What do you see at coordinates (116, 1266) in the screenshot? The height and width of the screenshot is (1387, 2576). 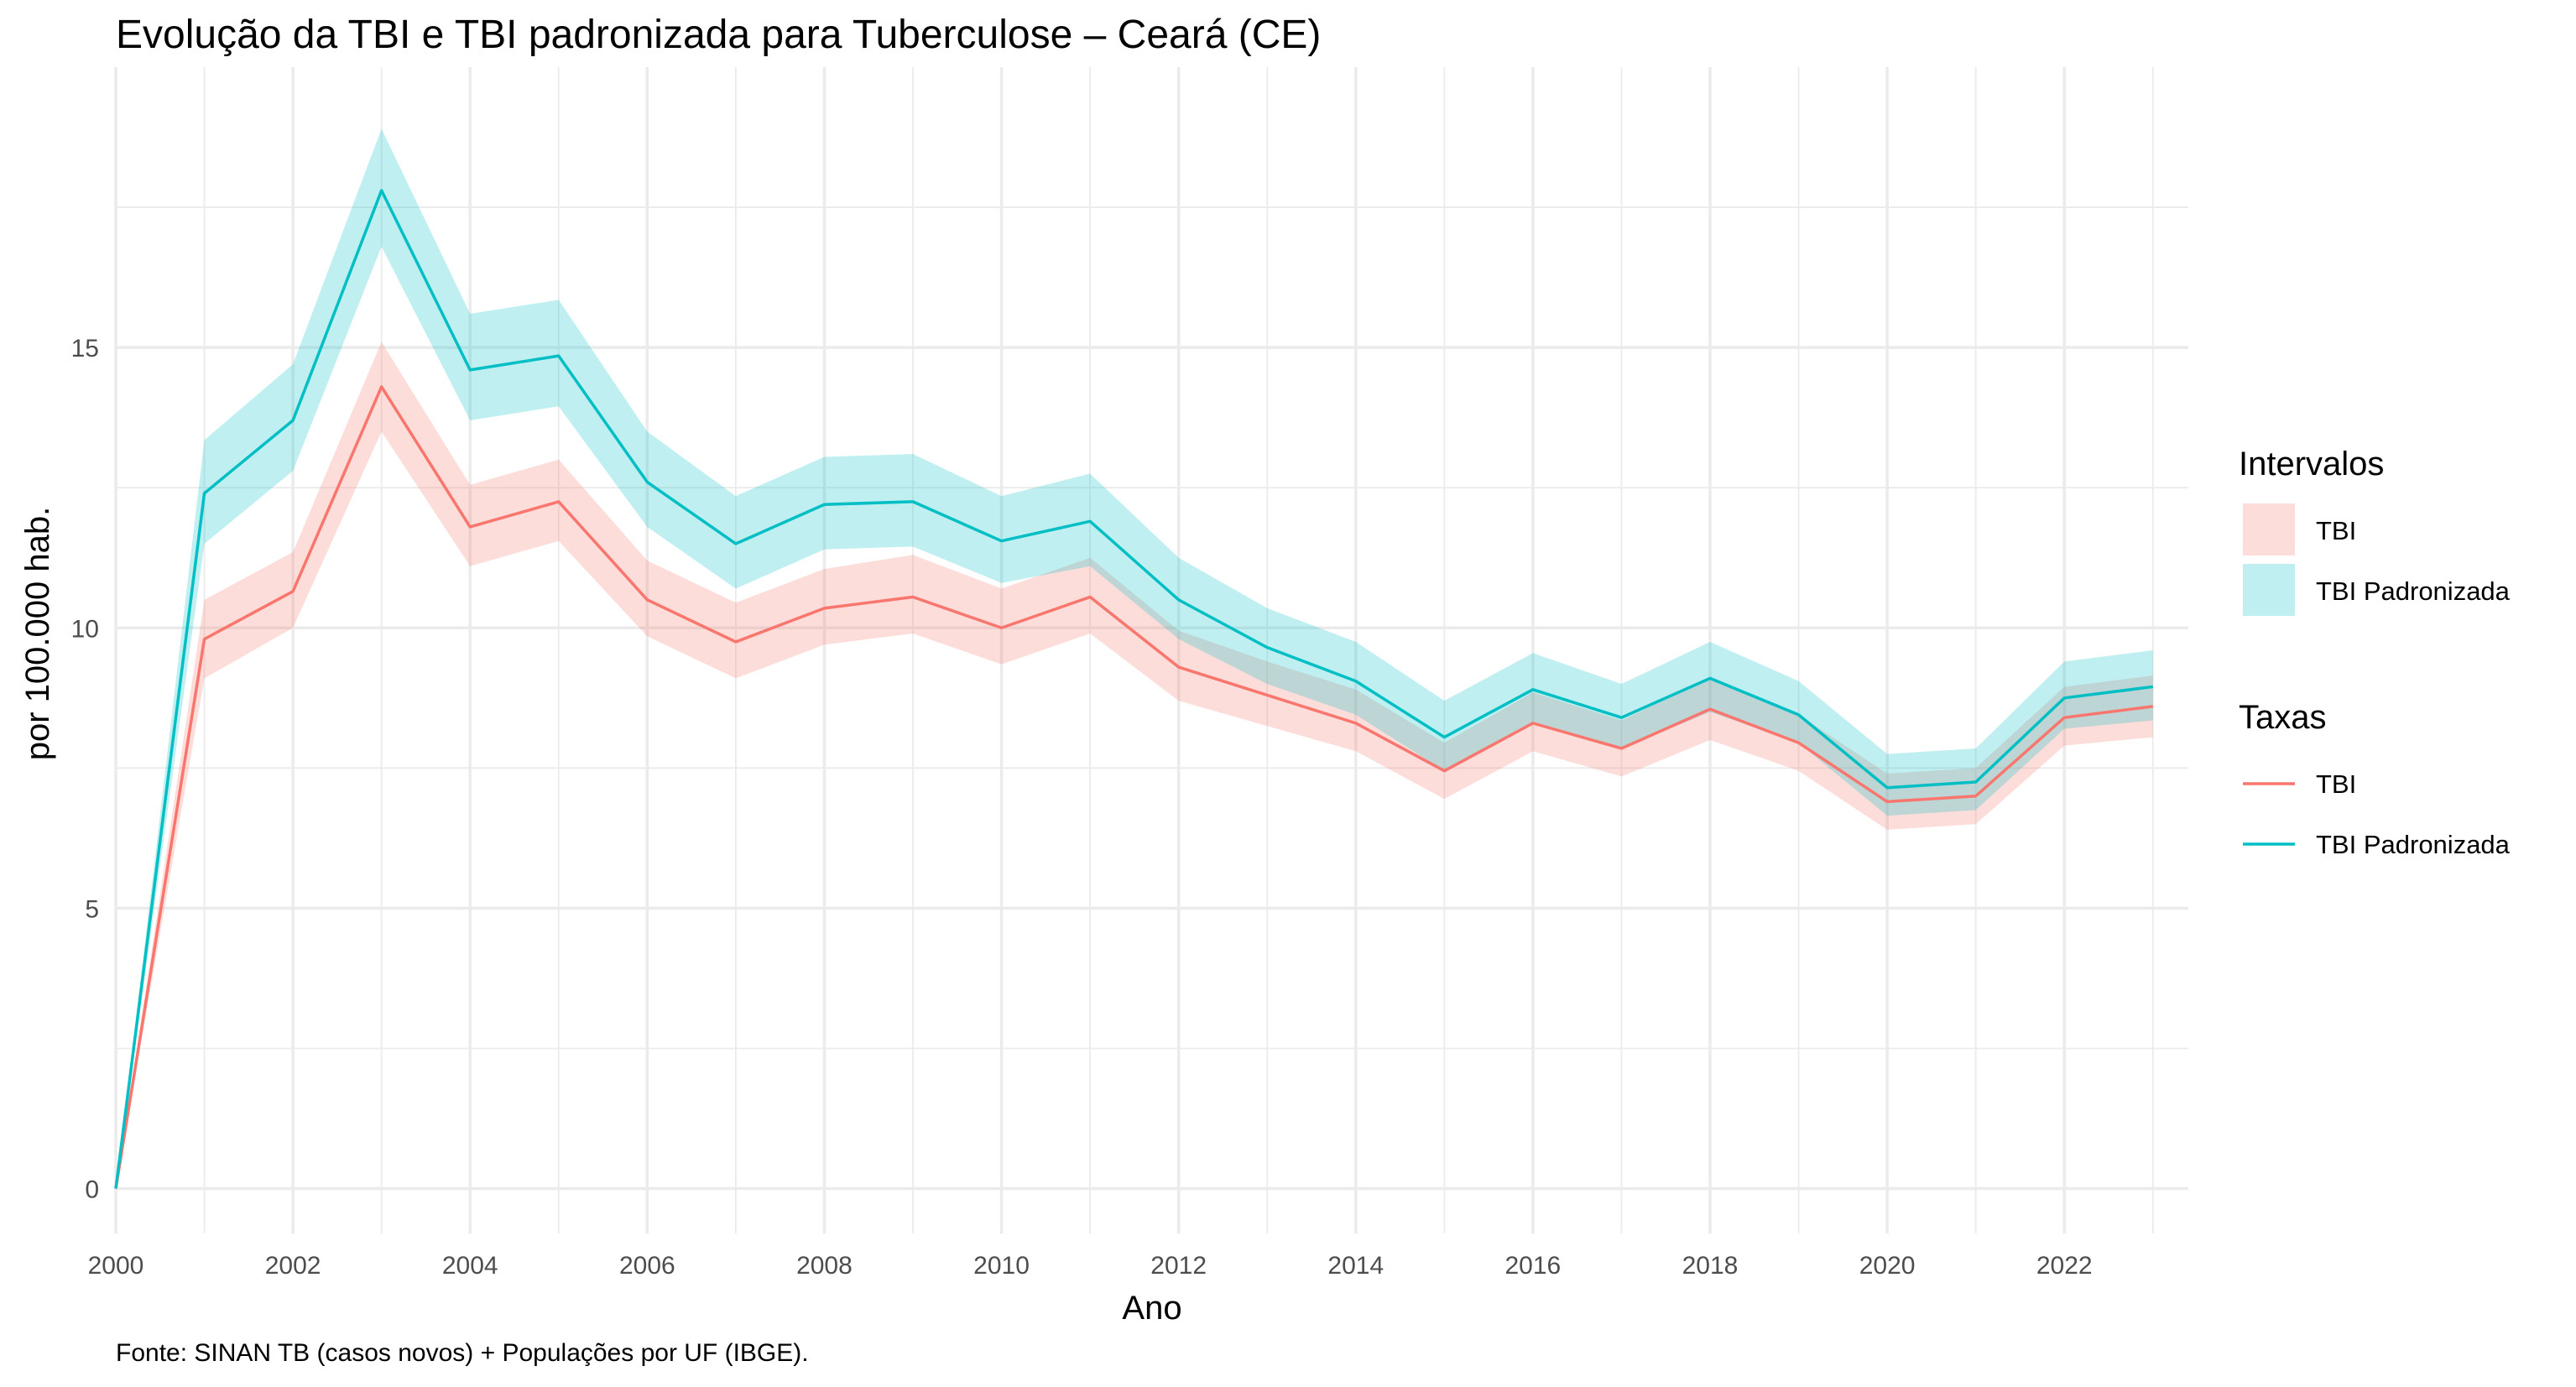 I see `x-tick-label: 2000` at bounding box center [116, 1266].